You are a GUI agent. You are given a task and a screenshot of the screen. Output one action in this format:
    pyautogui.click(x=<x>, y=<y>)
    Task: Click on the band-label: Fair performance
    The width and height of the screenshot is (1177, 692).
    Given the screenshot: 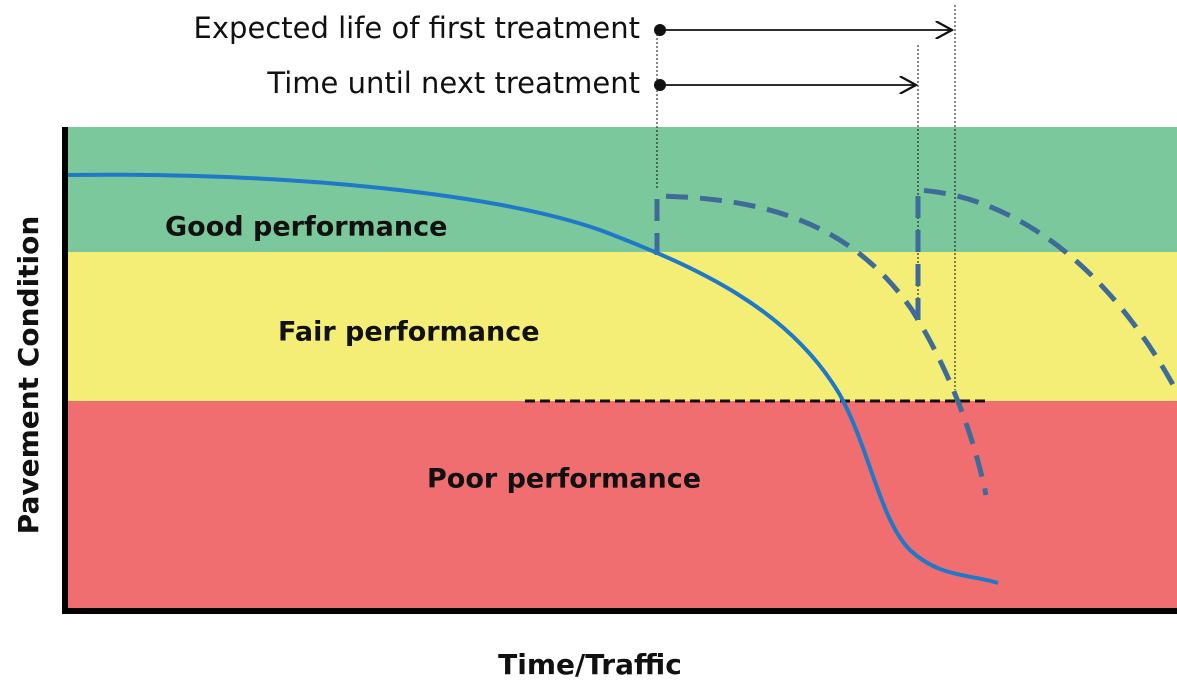 What is the action you would take?
    pyautogui.click(x=409, y=332)
    